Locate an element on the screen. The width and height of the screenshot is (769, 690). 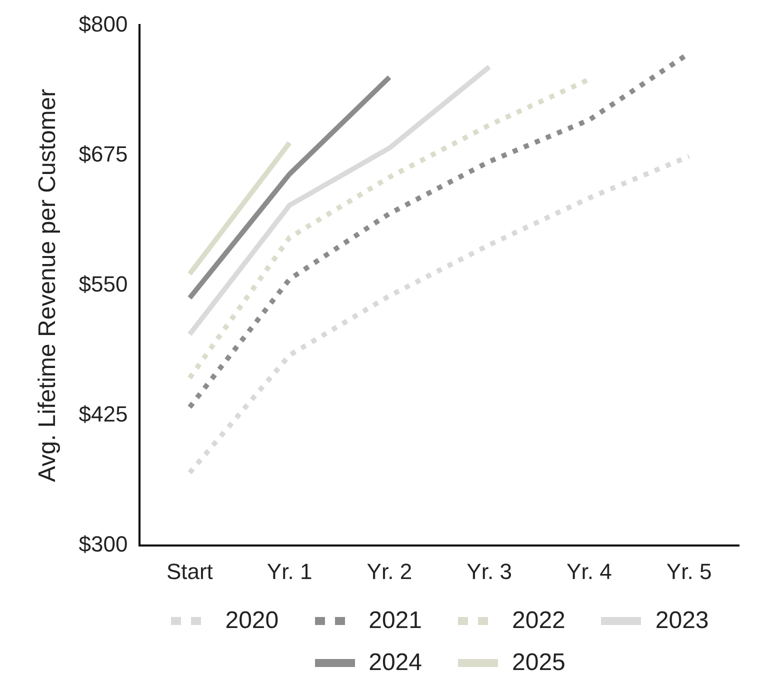
x-tick-label: Yr. 1 is located at coordinates (289, 571).